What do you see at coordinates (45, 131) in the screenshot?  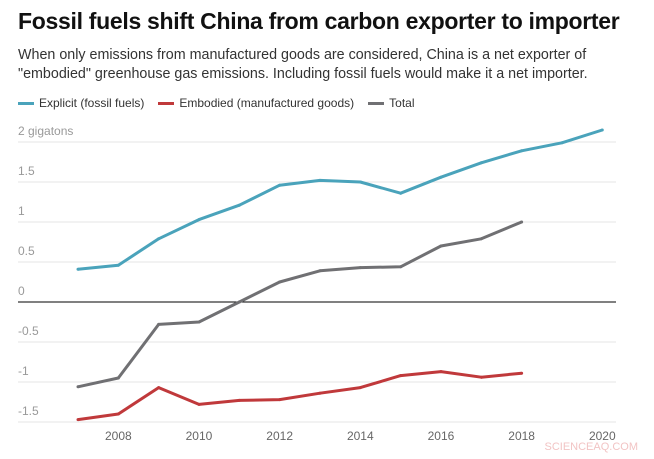 I see `y-tick-label: 2 gigatons` at bounding box center [45, 131].